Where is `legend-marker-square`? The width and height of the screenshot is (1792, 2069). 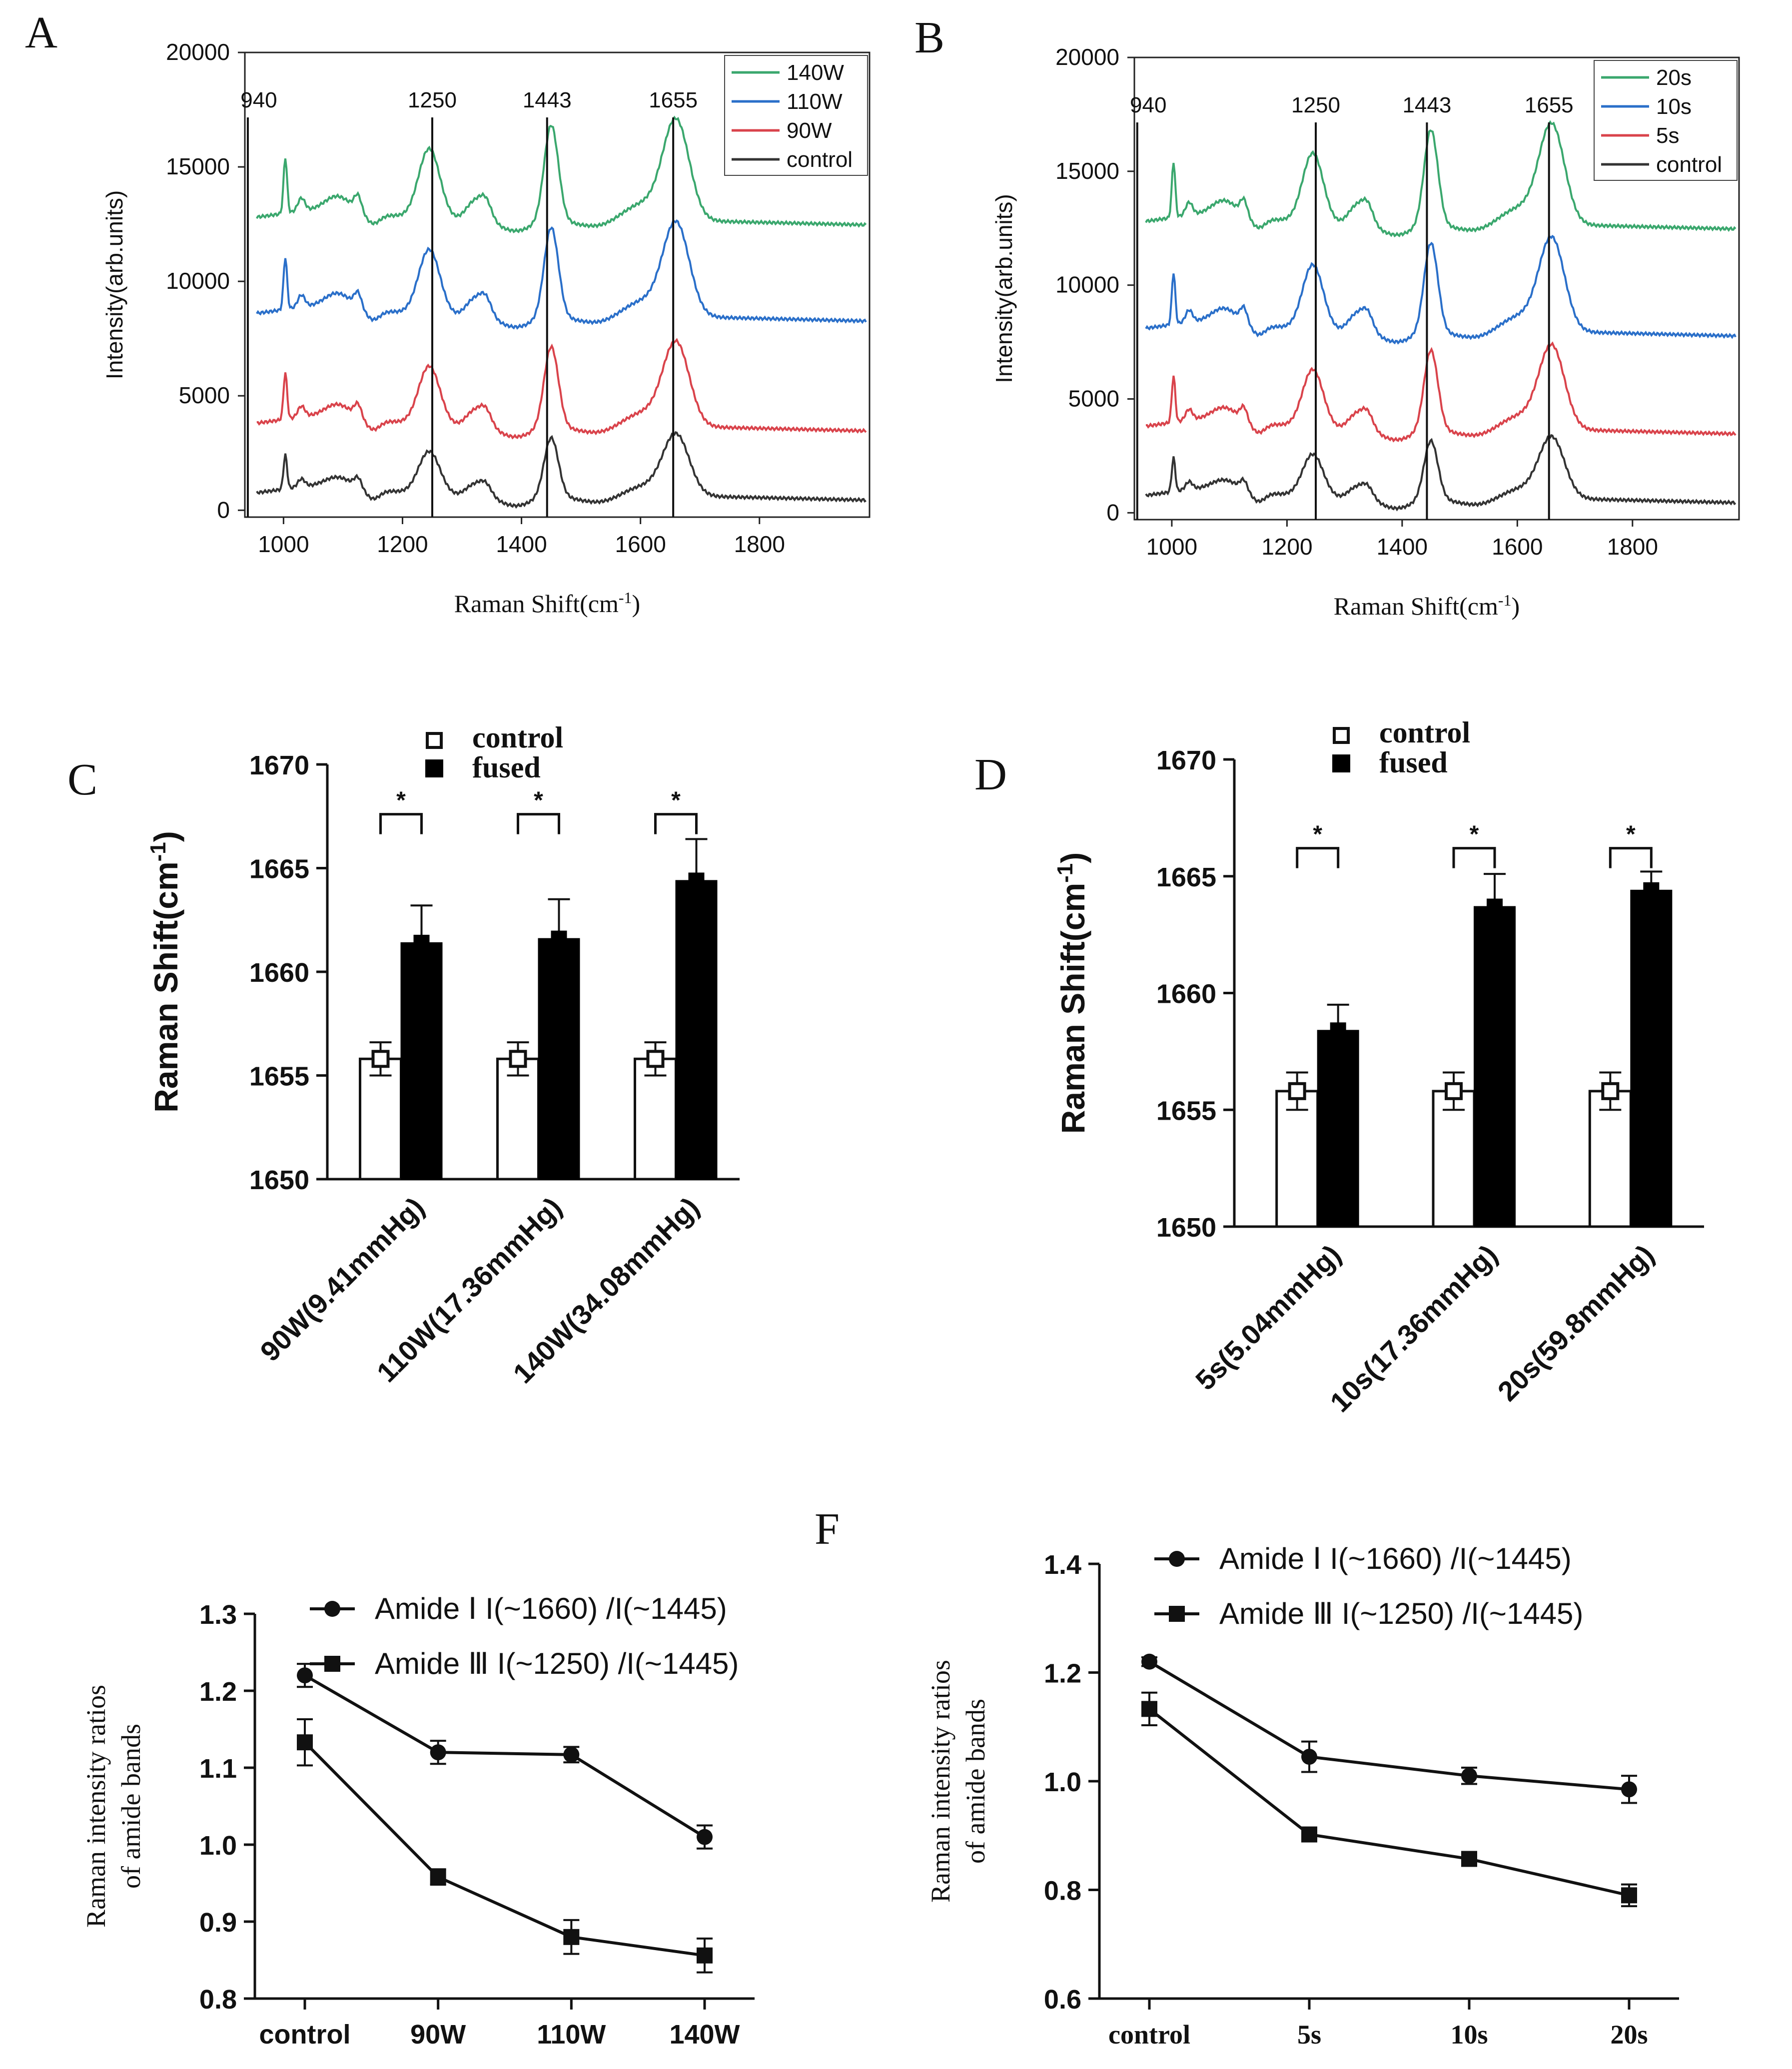
legend-marker-square is located at coordinates (1177, 1614).